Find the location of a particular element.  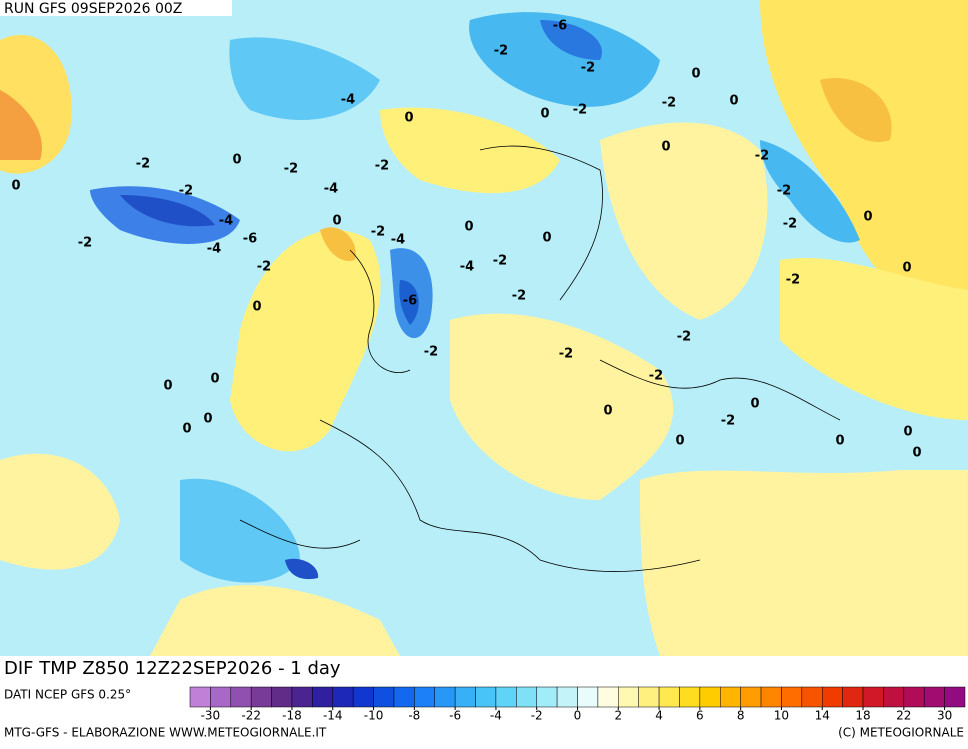

colorbar-label: -6 is located at coordinates (455, 716).